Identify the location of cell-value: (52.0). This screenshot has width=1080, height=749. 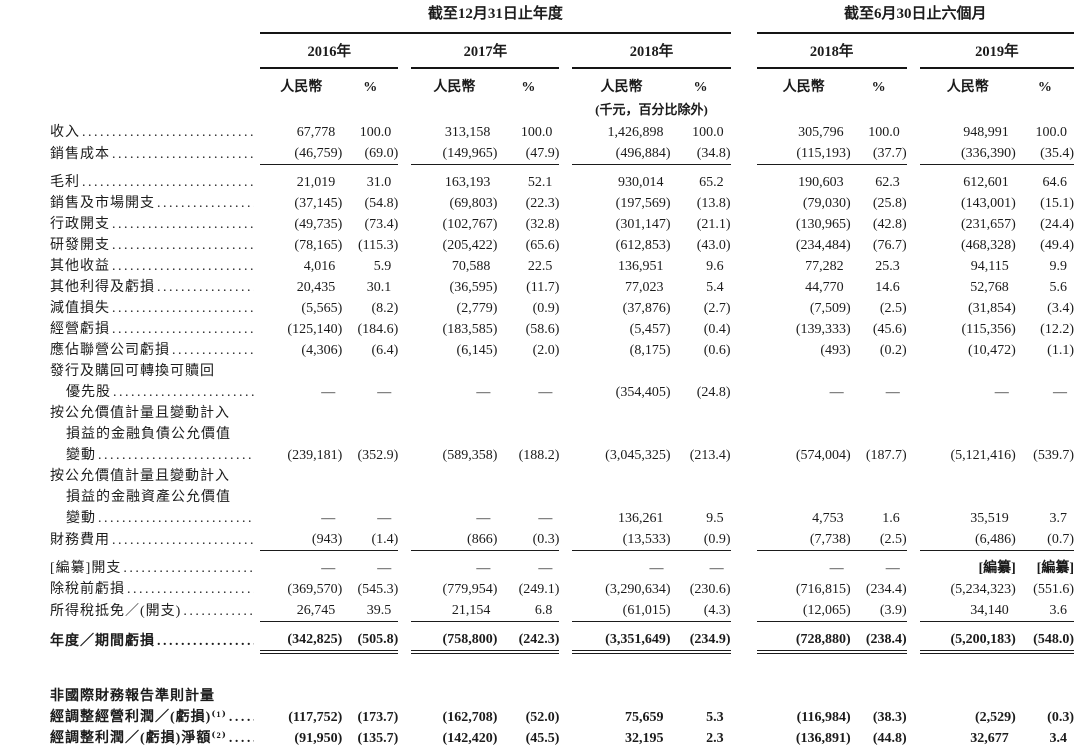
(542, 717).